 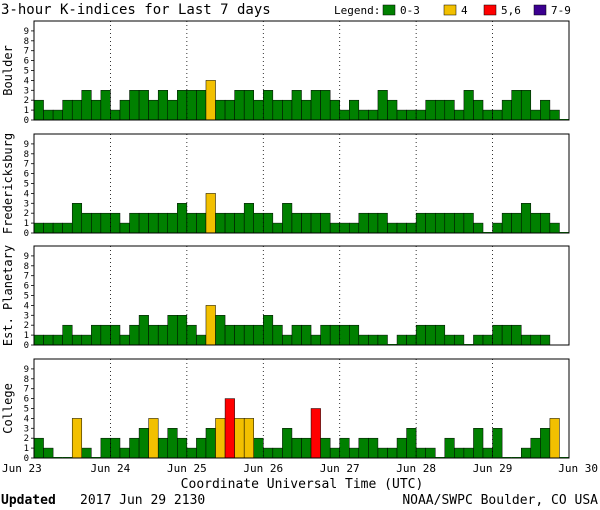 What do you see at coordinates (578, 468) in the screenshot?
I see `x-tick-label: Jun 30` at bounding box center [578, 468].